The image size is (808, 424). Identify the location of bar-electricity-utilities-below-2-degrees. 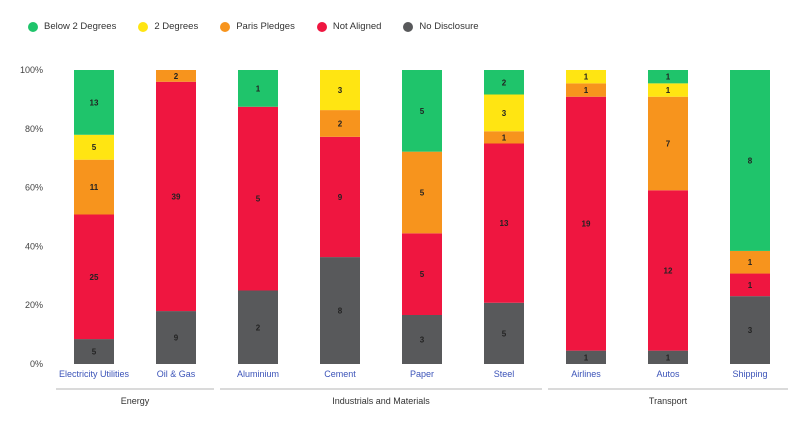
(94, 102).